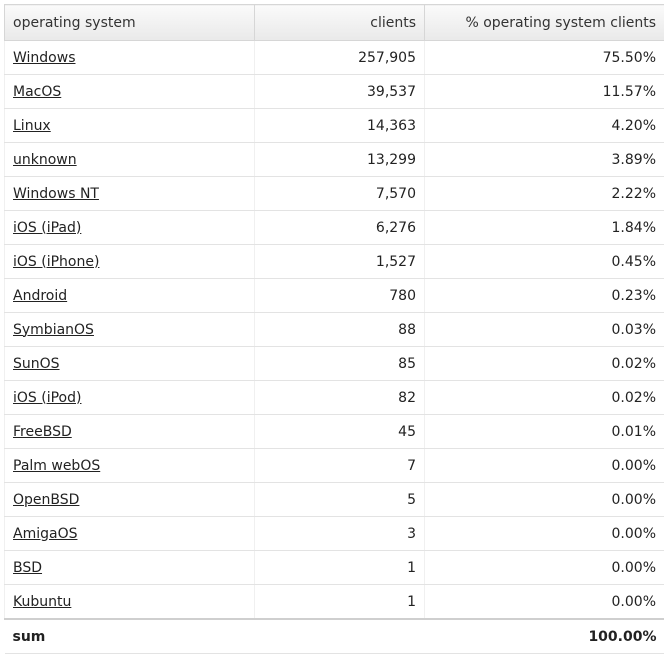  What do you see at coordinates (544, 91) in the screenshot?
I see `percent-cell: 11.57%` at bounding box center [544, 91].